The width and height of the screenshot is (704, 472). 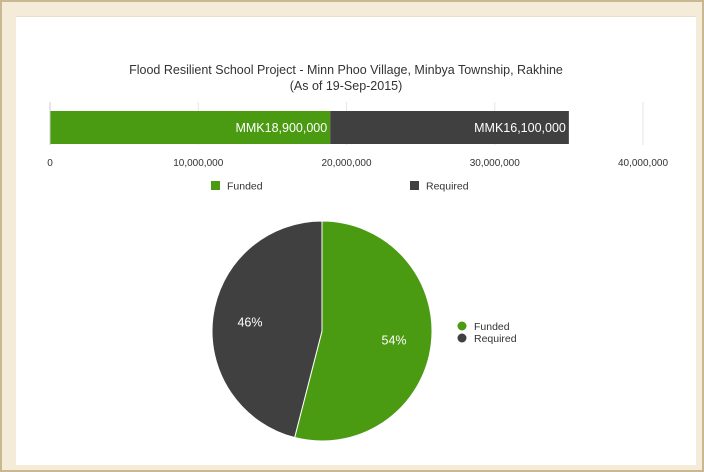 I want to click on legend-label-funded: Funded, so click(x=245, y=187).